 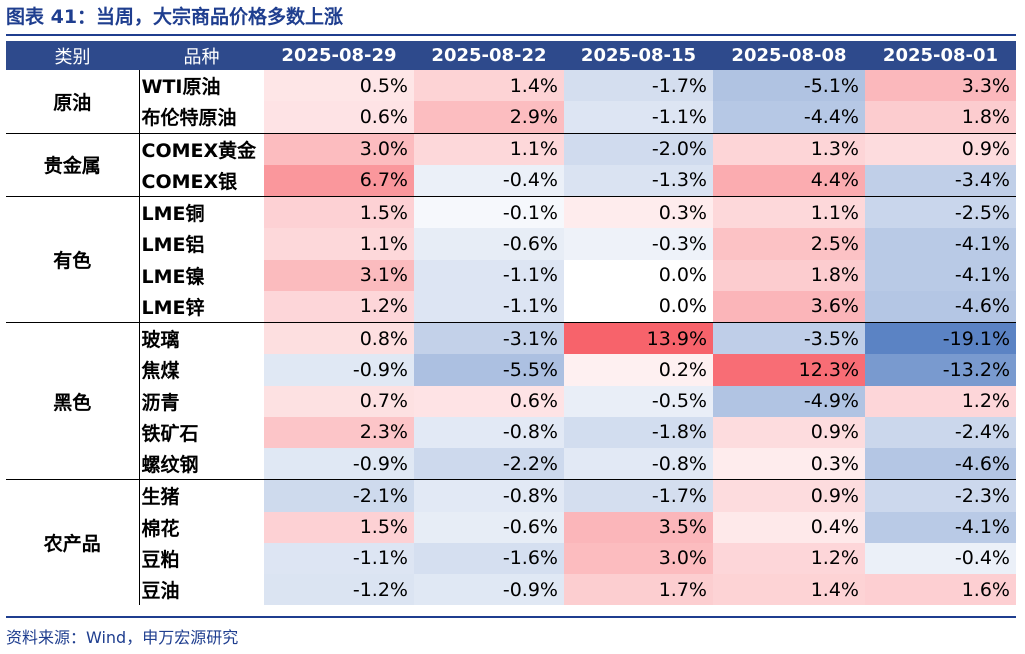 I want to click on table-row: 螺纹钢 -0.9% -2.2% -0.8% 0.3% -4.6%, so click(x=511, y=464).